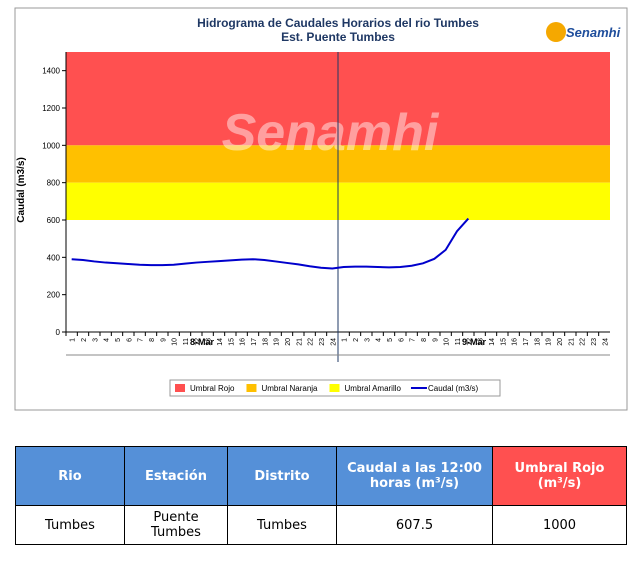 The image size is (640, 565). I want to click on y-axis-label: Caudal (m3/s), so click(21, 190).